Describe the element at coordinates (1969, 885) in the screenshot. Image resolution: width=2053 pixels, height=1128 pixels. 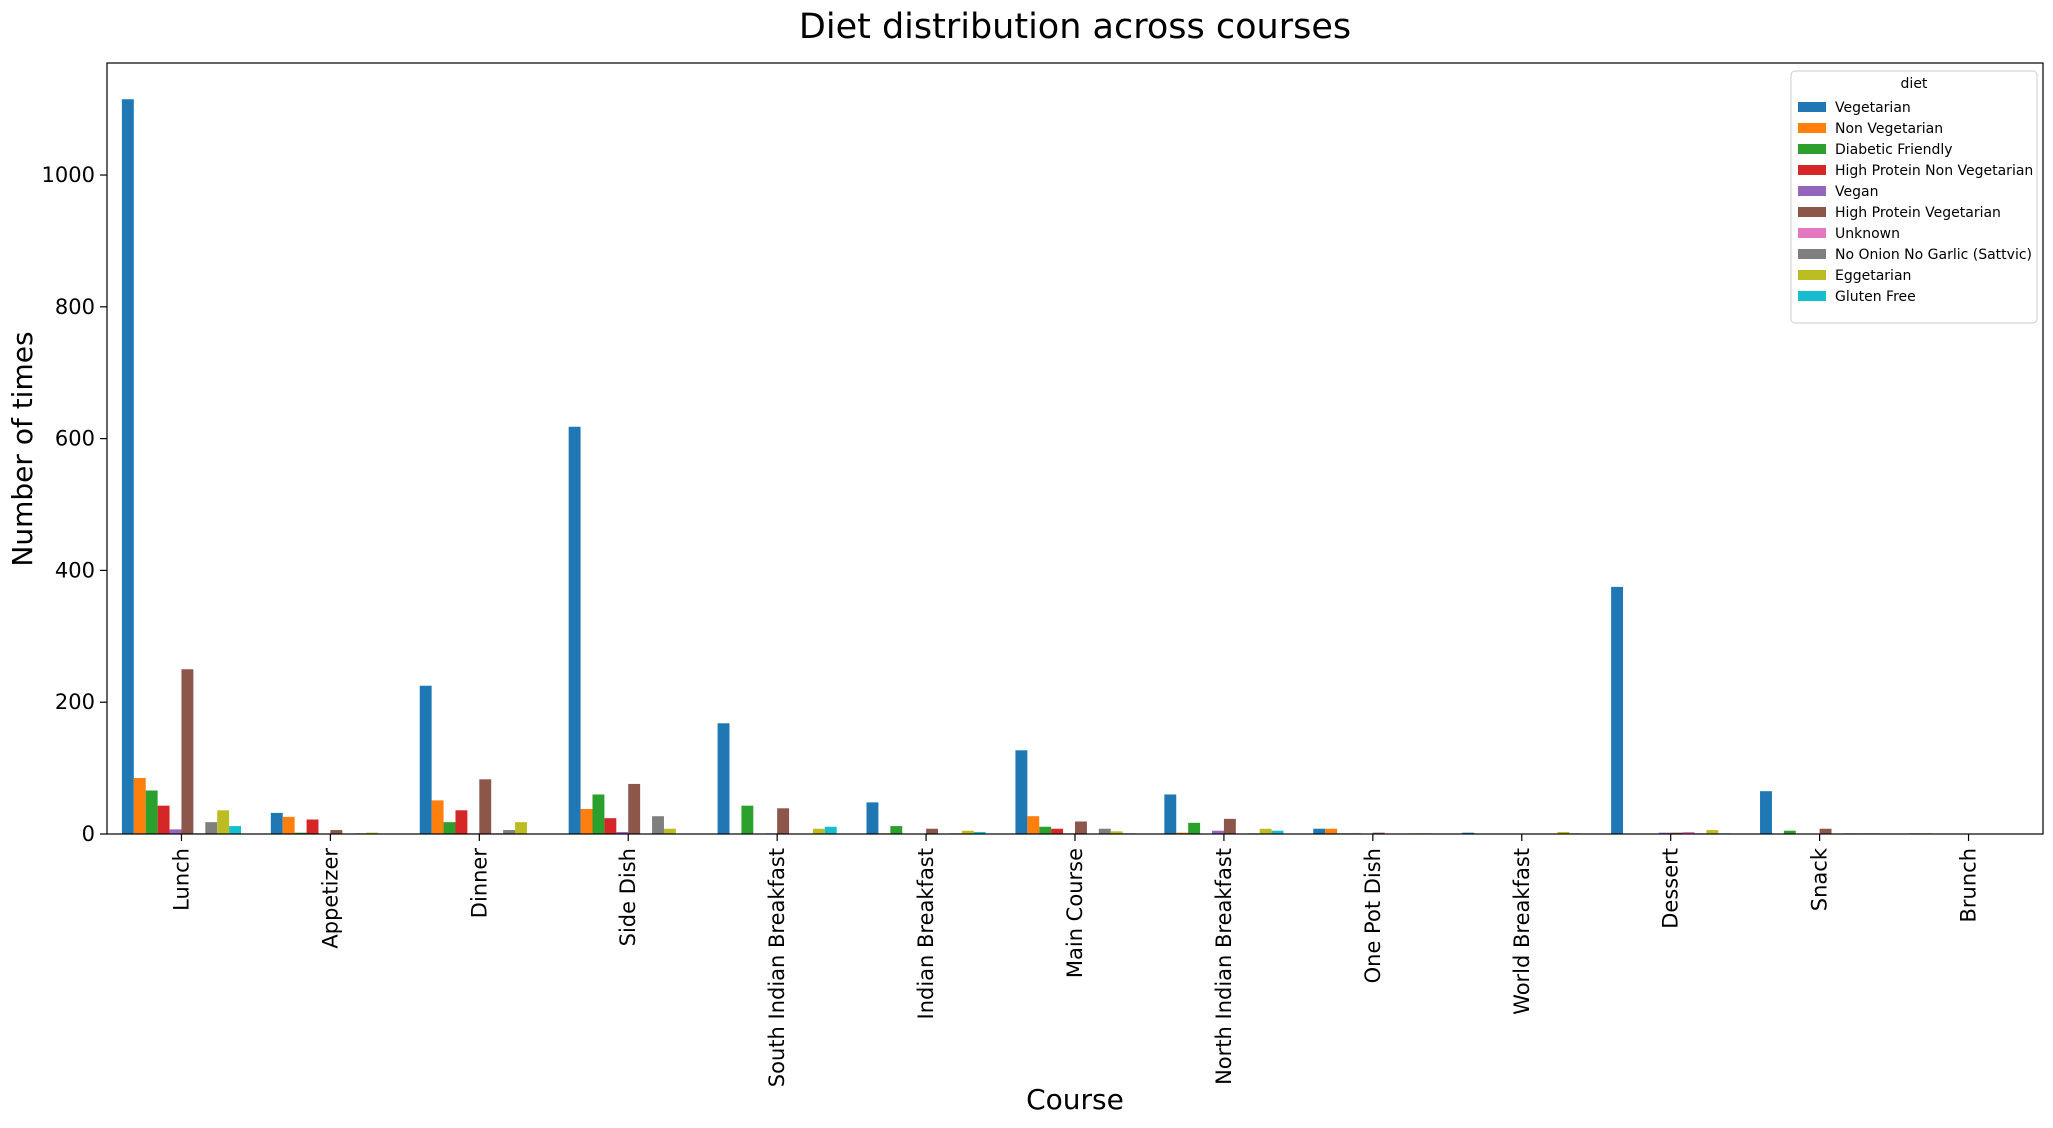
I see `x-tick-label-12: Brunch` at that location.